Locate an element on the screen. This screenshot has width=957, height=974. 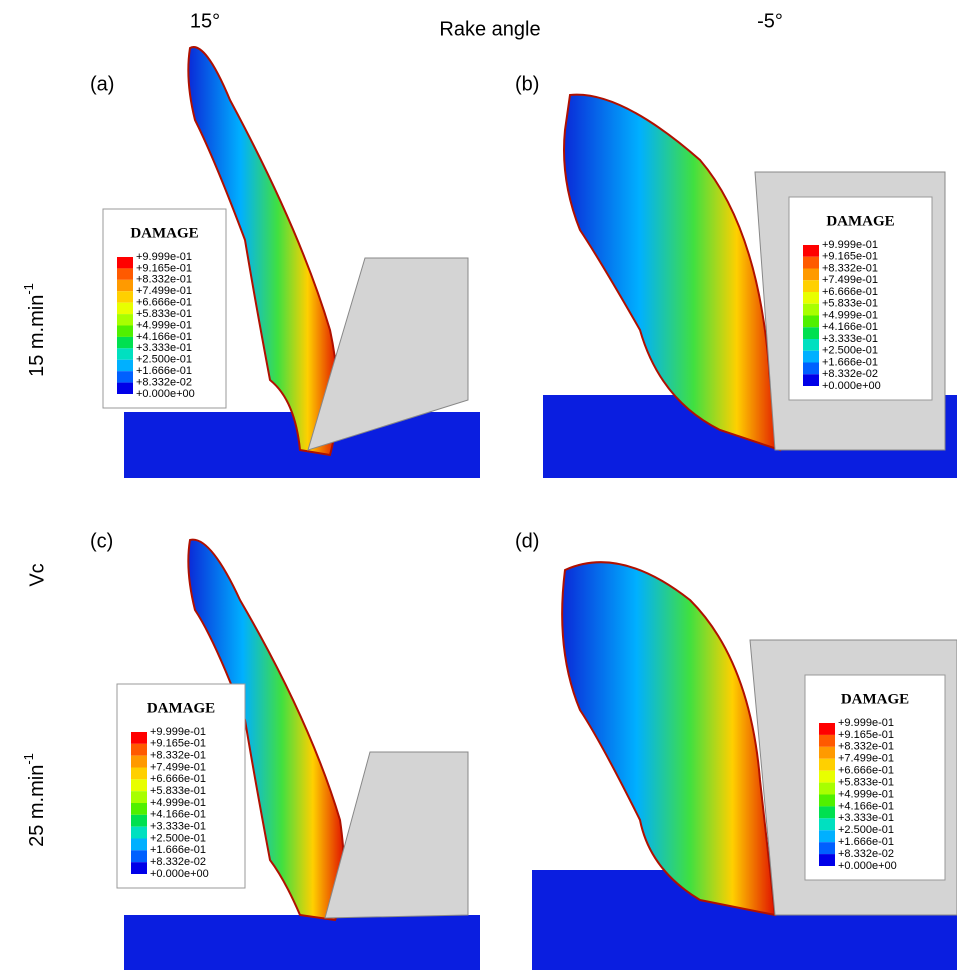
panel-label: (c) is located at coordinates (101, 541).